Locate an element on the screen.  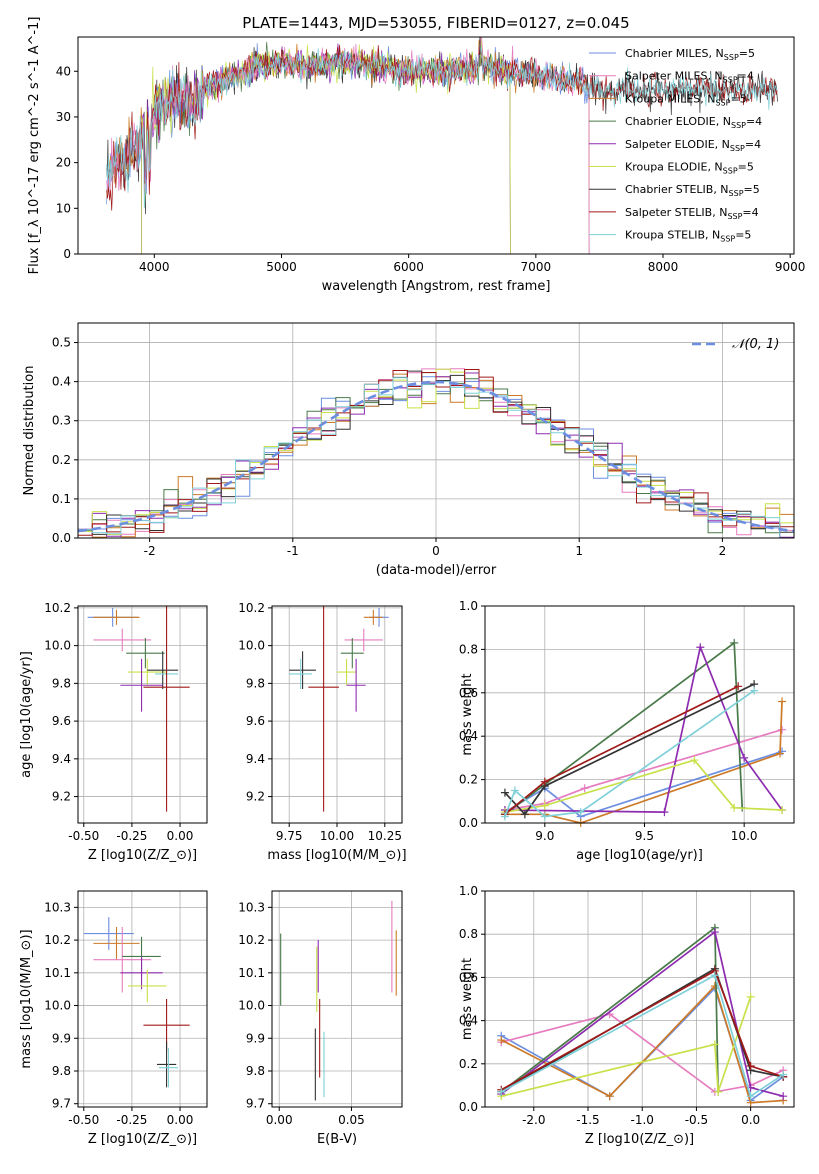
x-axis-label: wavelength [Angstrom, rest frame] is located at coordinates (436, 286).